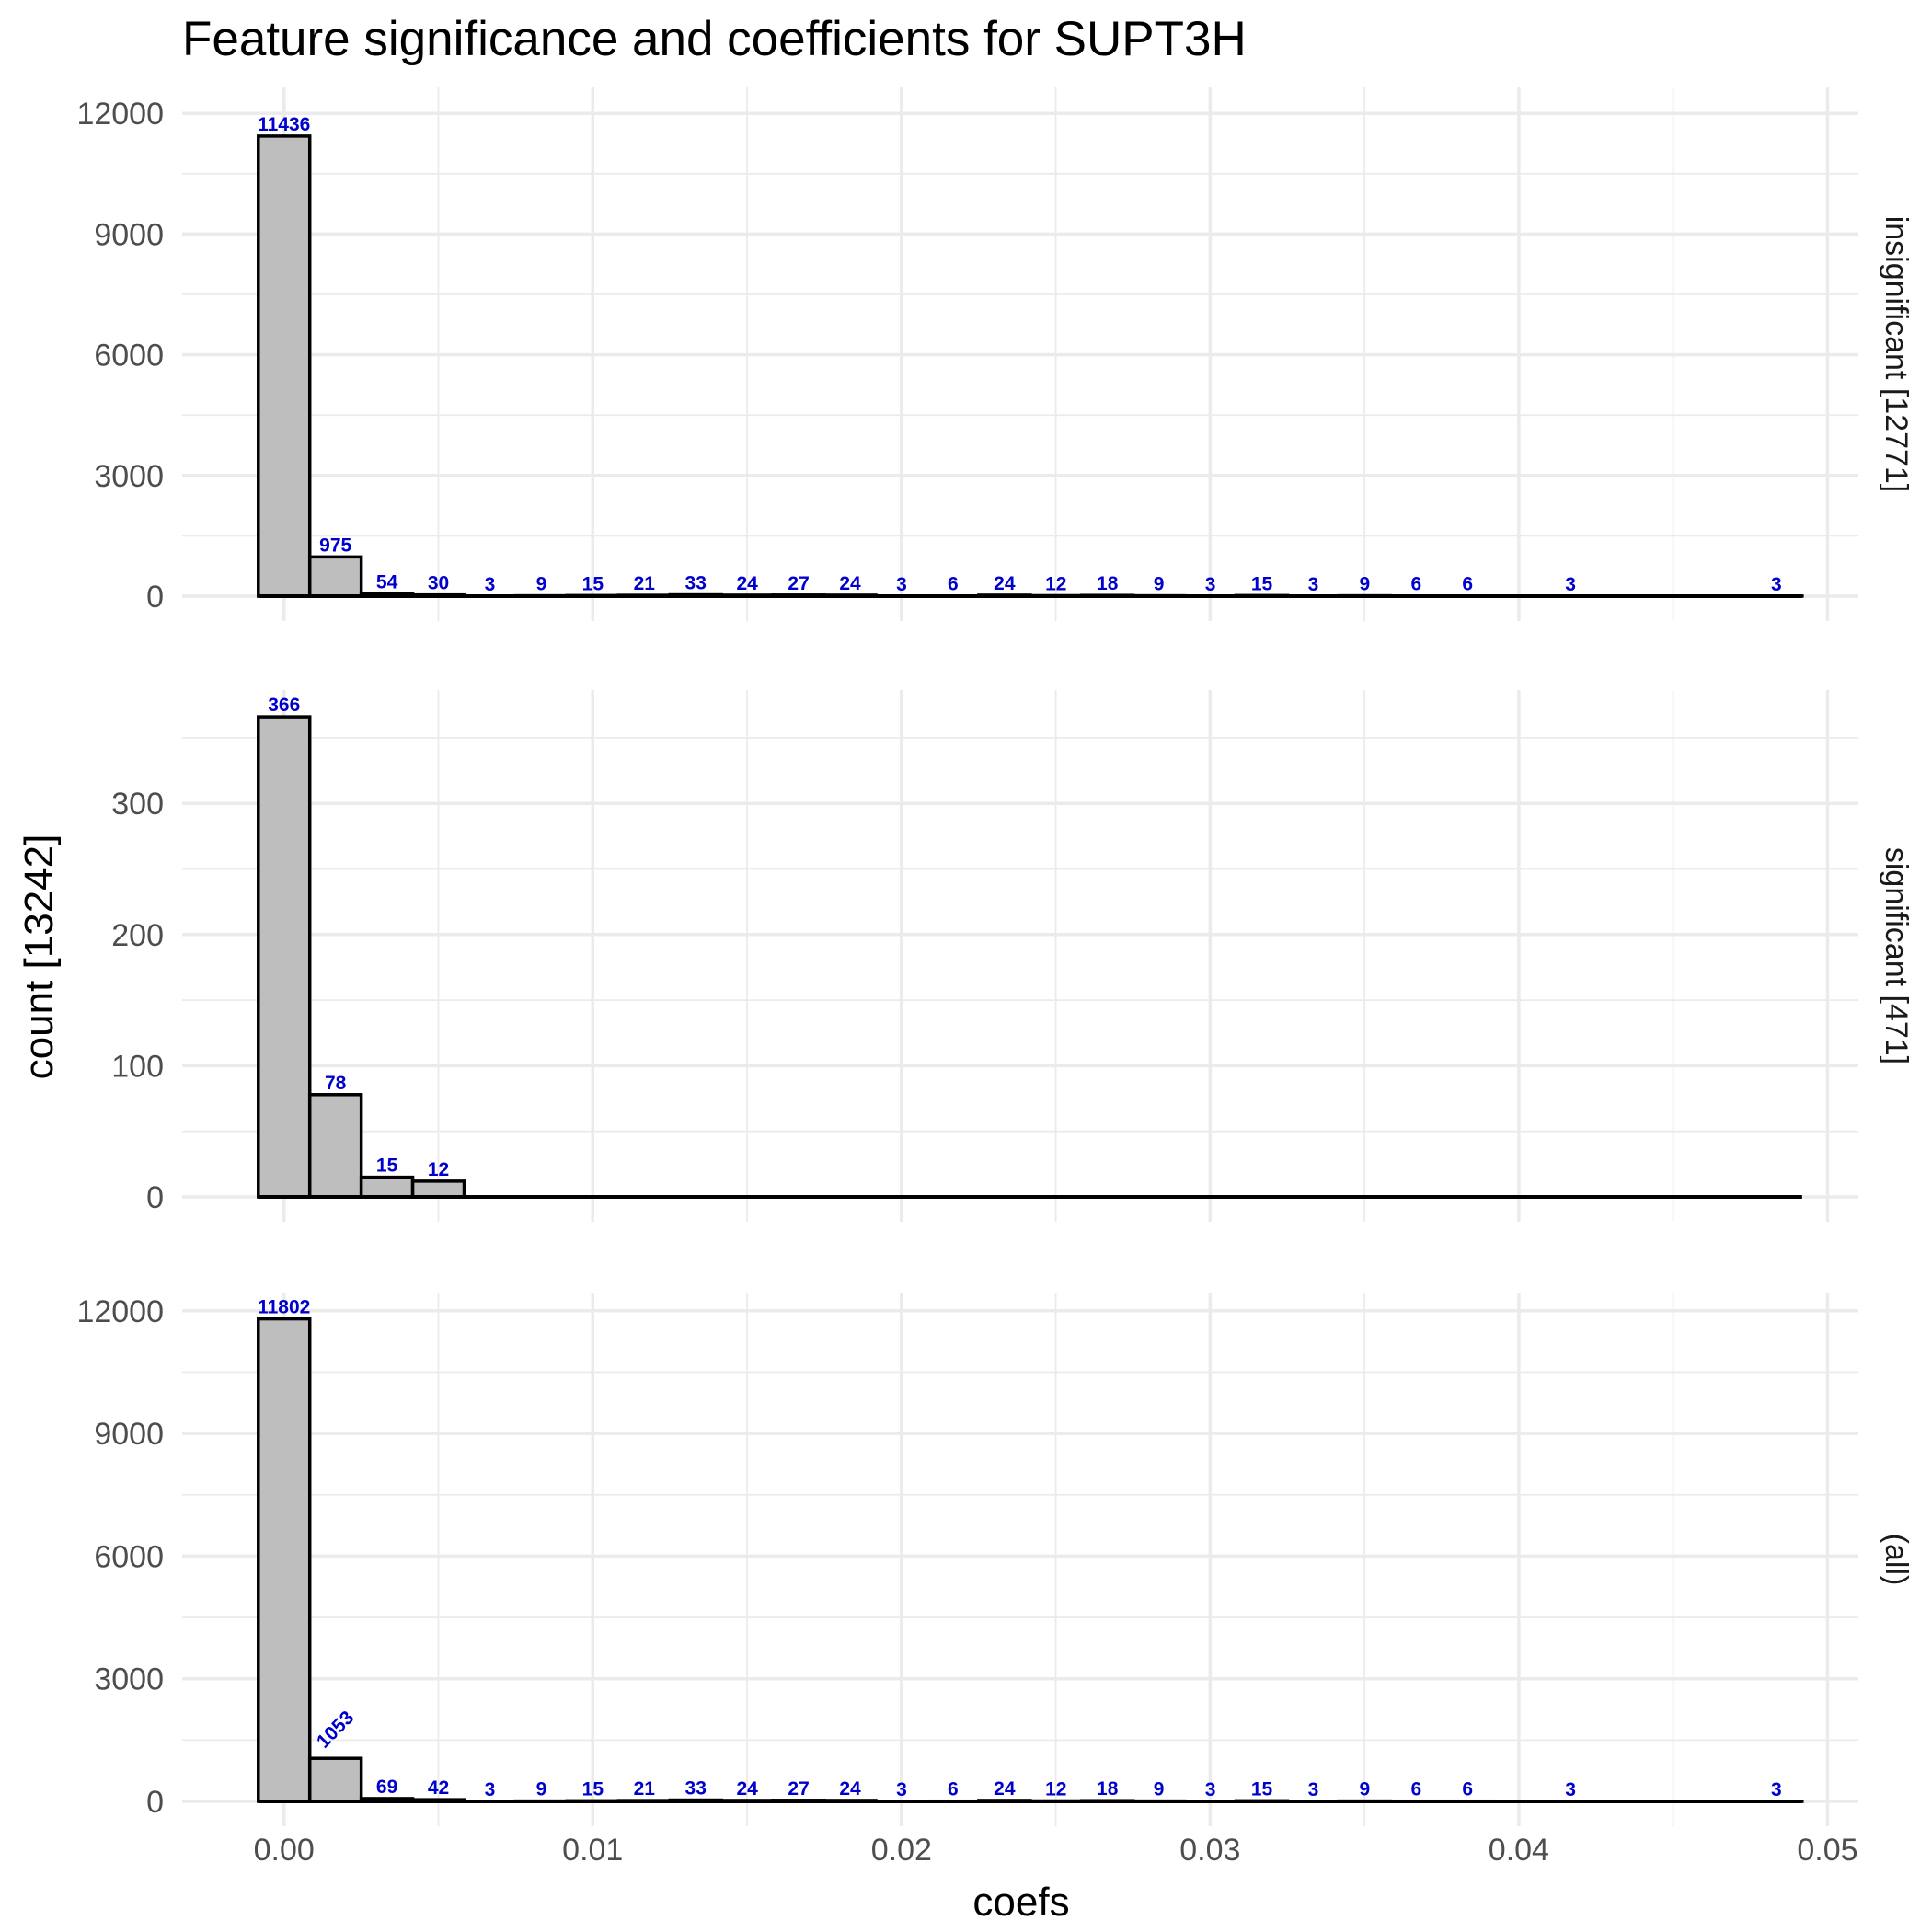  Describe the element at coordinates (1020, 1902) in the screenshot. I see `x-axis-title: coefs` at that location.